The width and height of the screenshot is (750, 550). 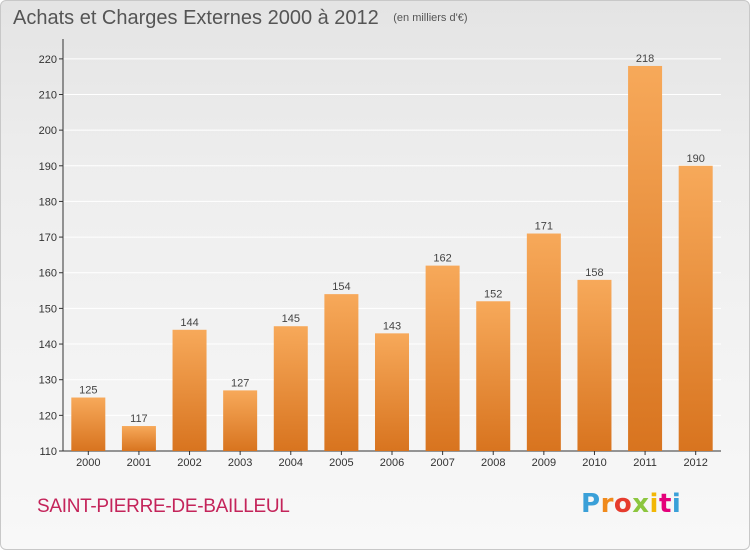 What do you see at coordinates (341, 287) in the screenshot?
I see `data-label: 154` at bounding box center [341, 287].